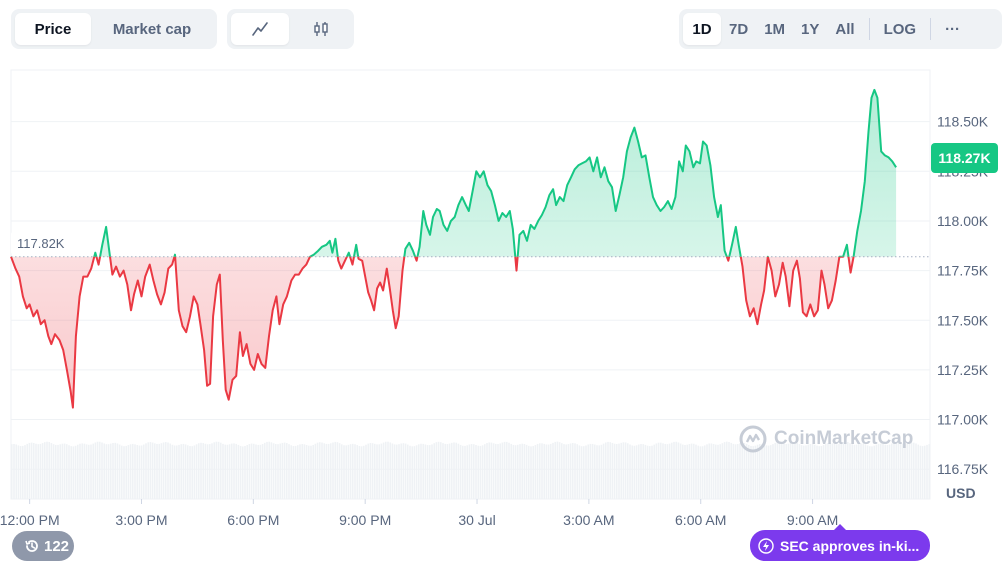 This screenshot has width=1008, height=565. I want to click on candlestick-button, so click(321, 29).